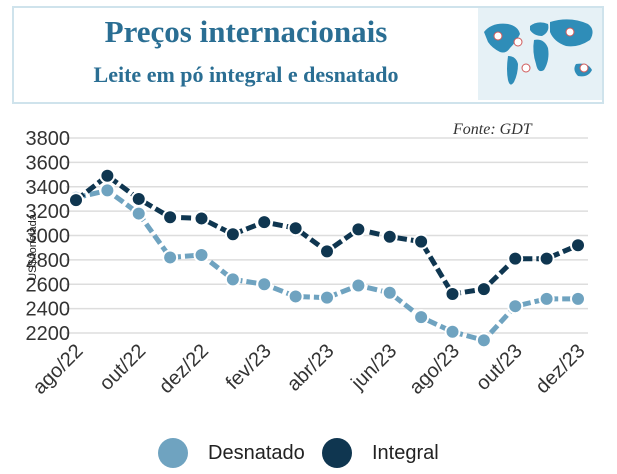  I want to click on chart-title: Preços internacionais, so click(246, 31).